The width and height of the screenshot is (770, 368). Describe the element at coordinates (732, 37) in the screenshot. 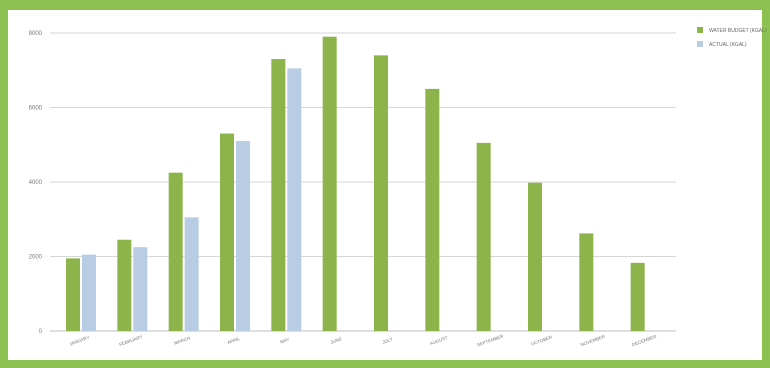

I see `legend: WATER BUDGET (KGAL) ACTUAL (KGAL)` at that location.